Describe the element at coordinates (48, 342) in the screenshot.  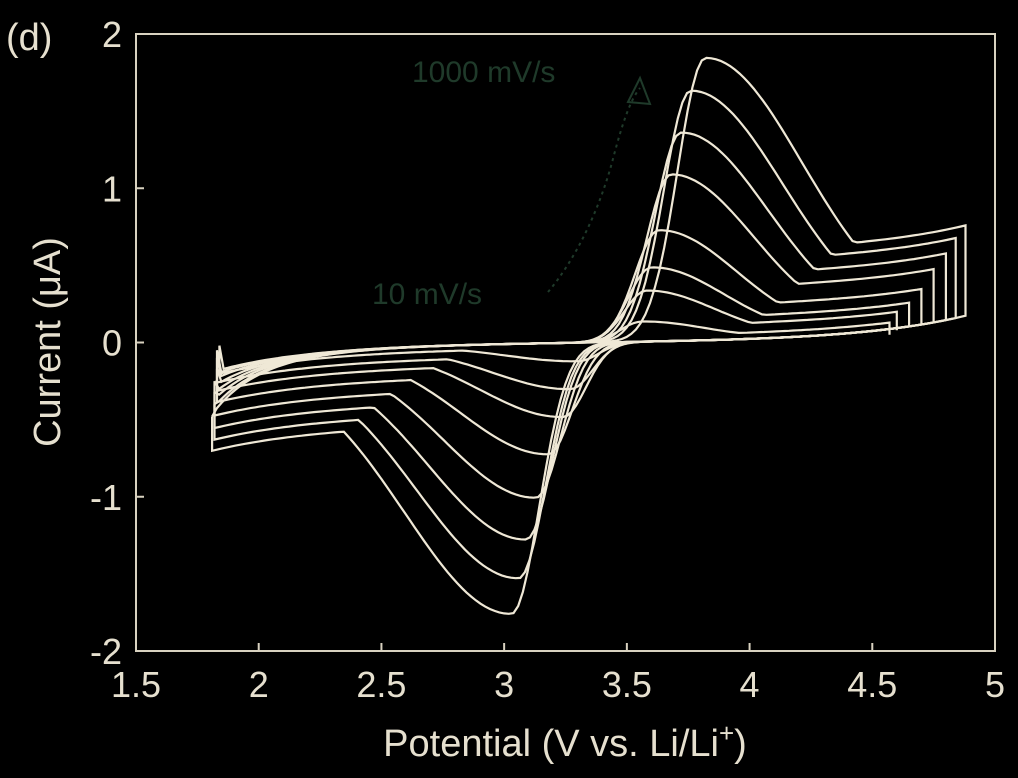
I see `y-axis-label: Current (μA)` at that location.